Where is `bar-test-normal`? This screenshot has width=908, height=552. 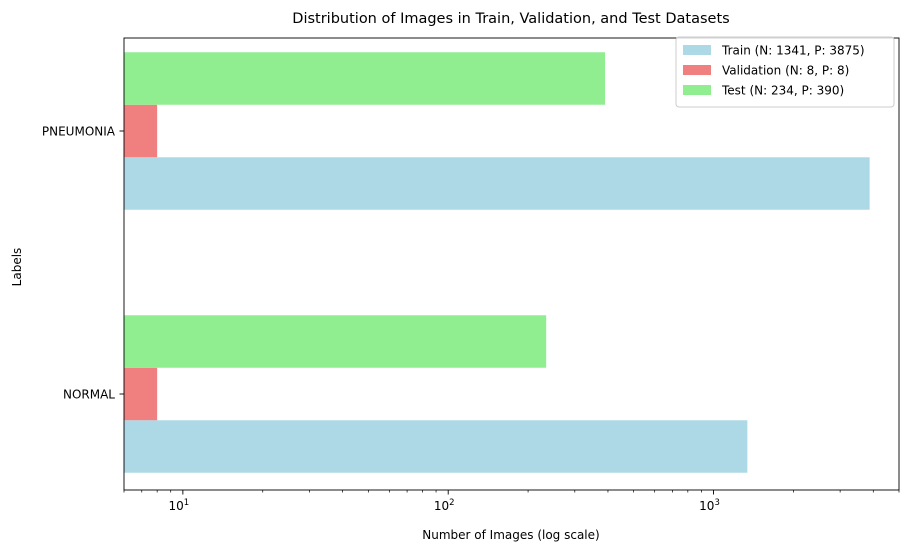 bar-test-normal is located at coordinates (335, 341).